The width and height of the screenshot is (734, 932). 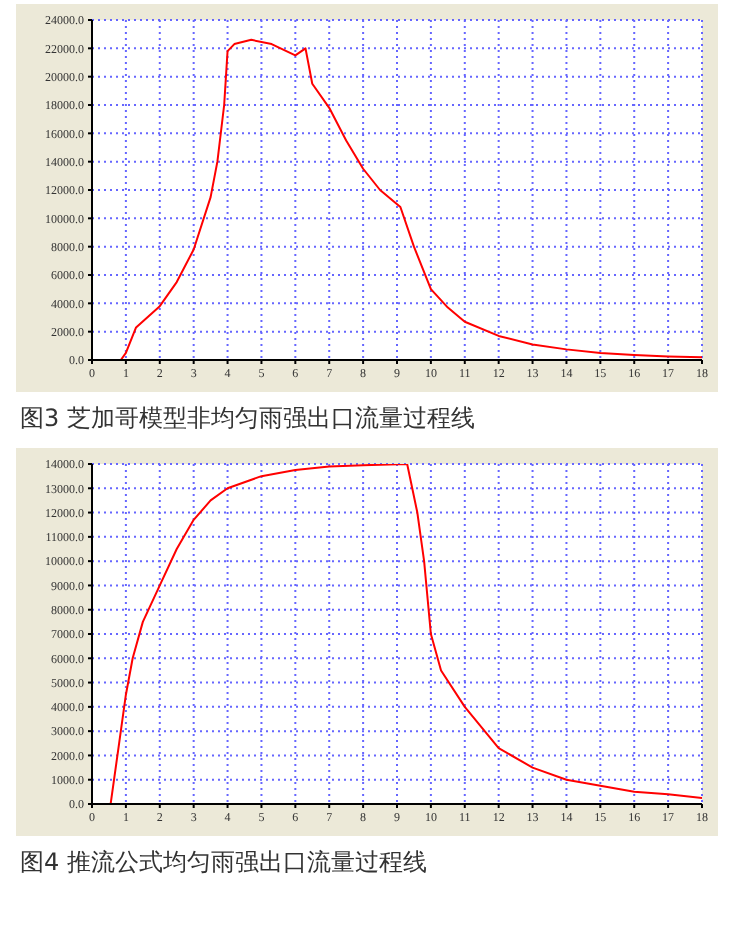 What do you see at coordinates (367, 420) in the screenshot?
I see `text: 图3 芝加哥模型非均匀雨强出口流量过程线` at bounding box center [367, 420].